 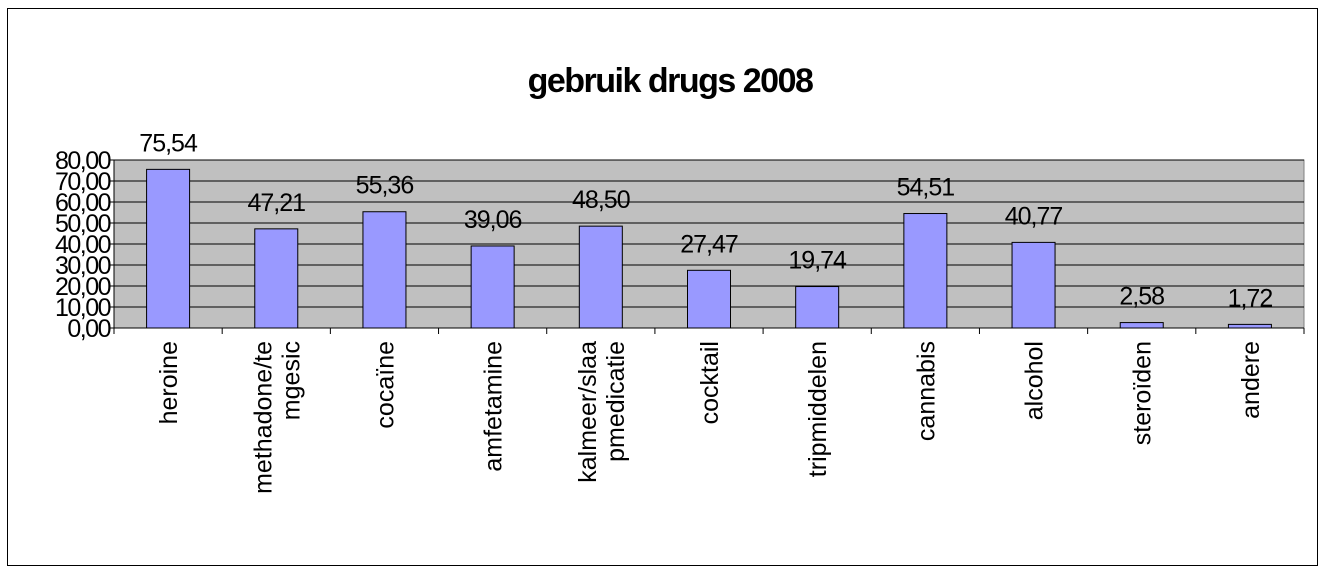 I want to click on y-tick-label: 70,00, so click(x=83, y=182).